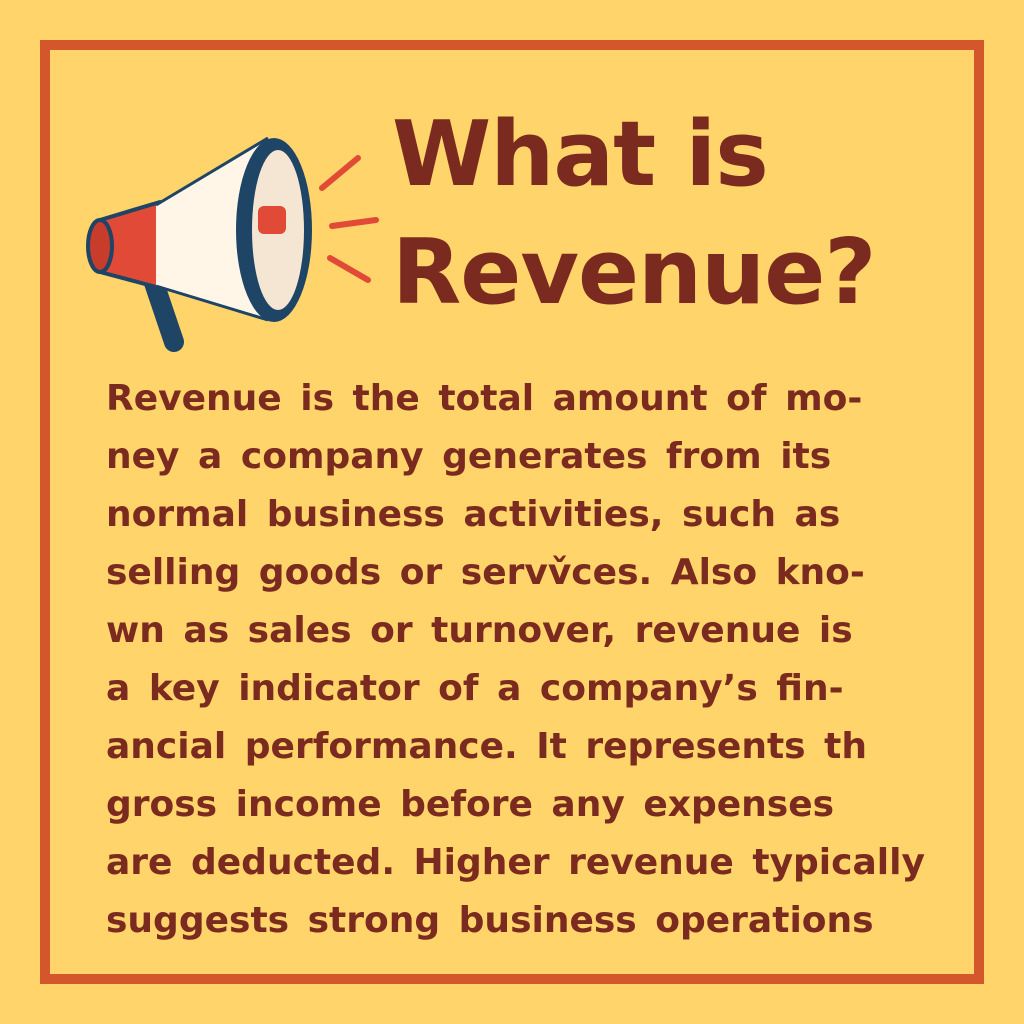  What do you see at coordinates (469, 456) in the screenshot?
I see `paragraph-line: ney a company generates from its` at bounding box center [469, 456].